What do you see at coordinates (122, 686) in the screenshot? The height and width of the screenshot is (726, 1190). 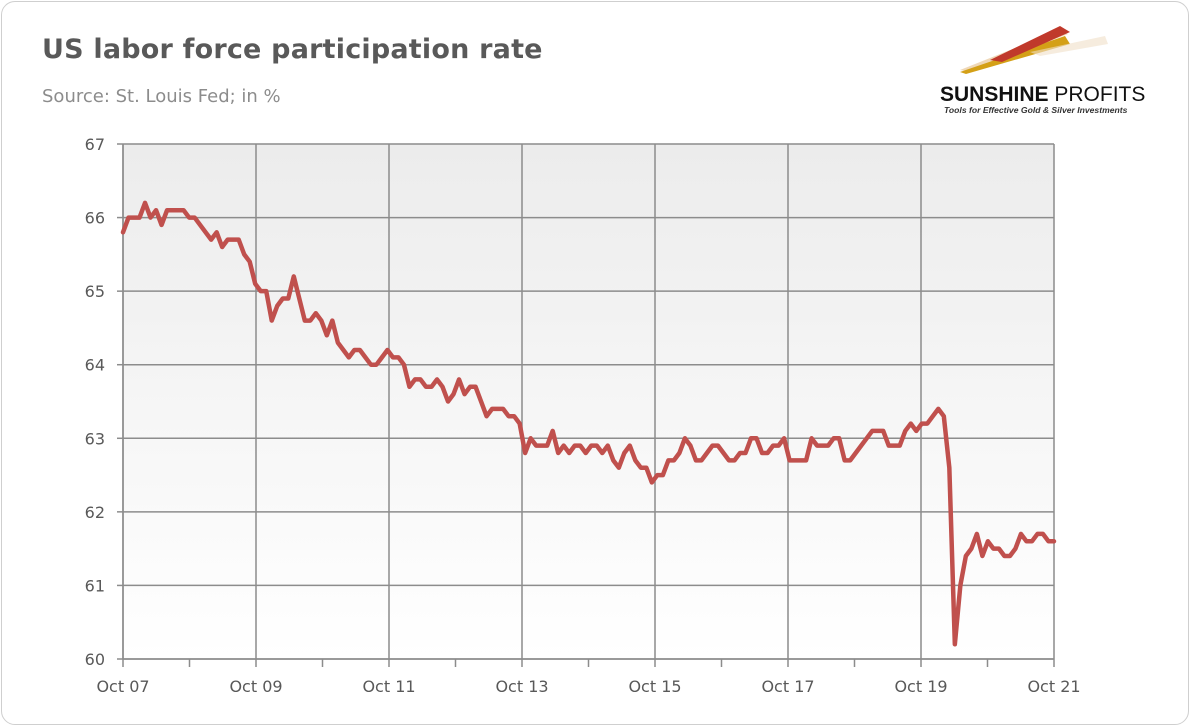 I see `x-tick-label: Oct 07` at bounding box center [122, 686].